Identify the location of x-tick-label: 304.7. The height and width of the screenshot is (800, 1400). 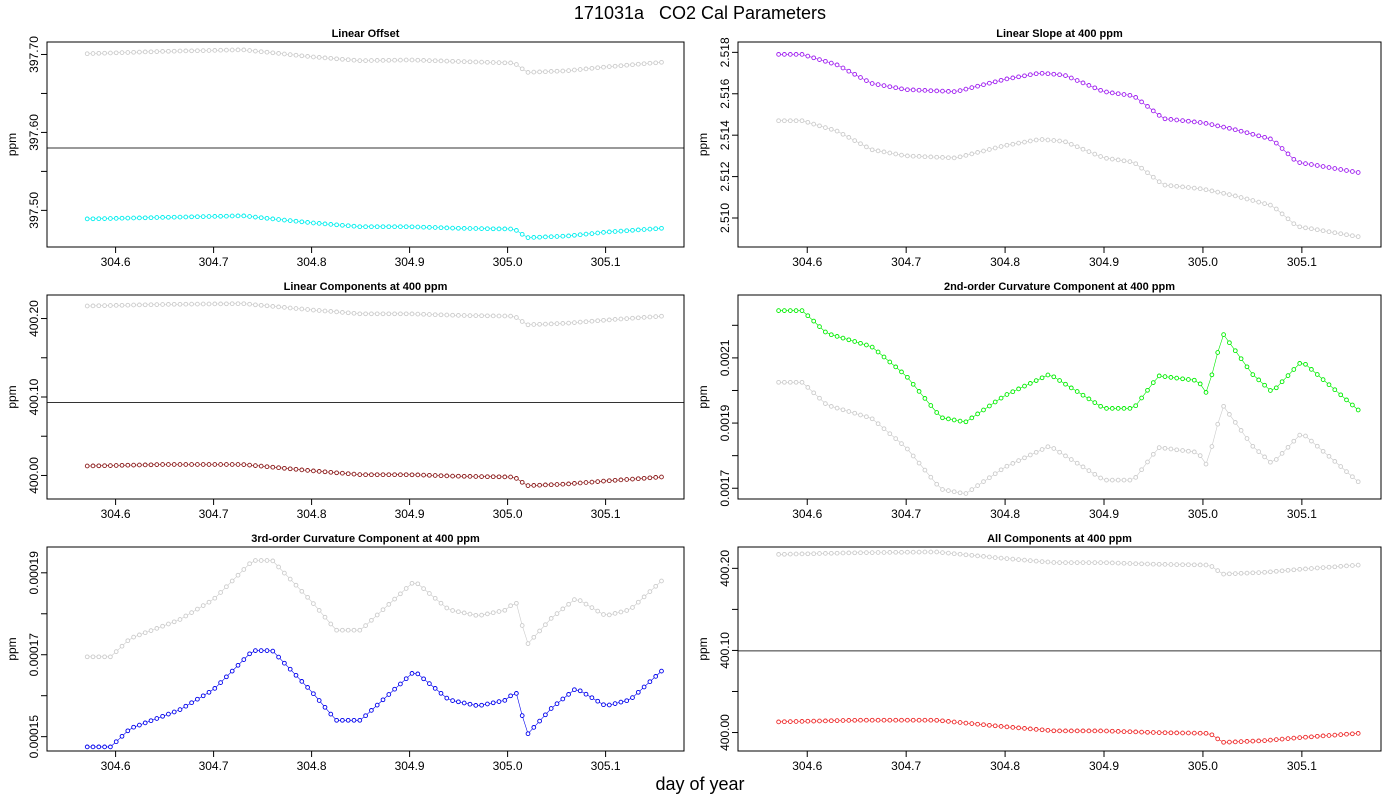
(906, 262).